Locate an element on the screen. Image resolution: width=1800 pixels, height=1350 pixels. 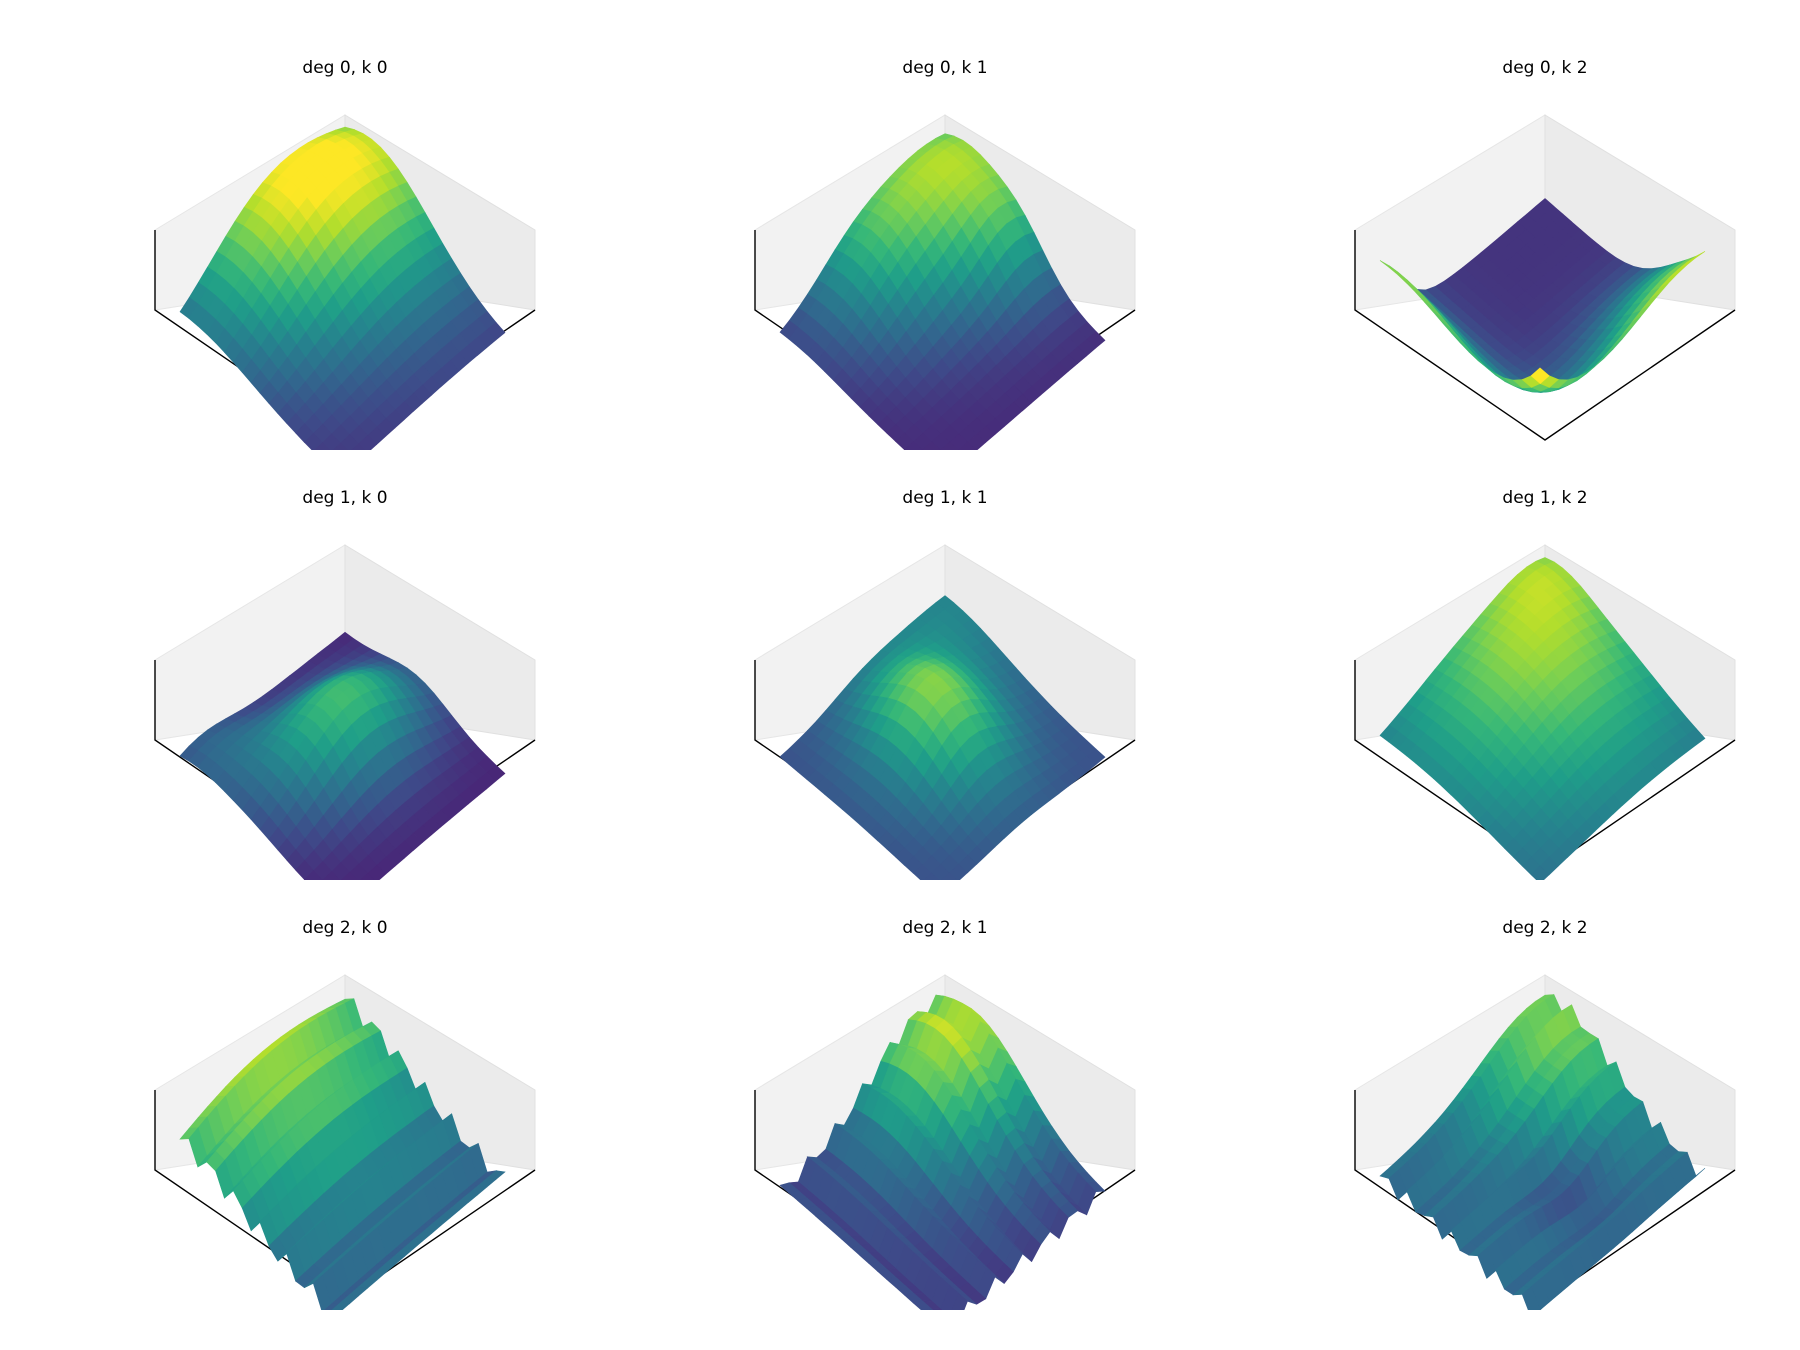
surface-subplot: deg 2, k 2 is located at coordinates (1522, 1085).